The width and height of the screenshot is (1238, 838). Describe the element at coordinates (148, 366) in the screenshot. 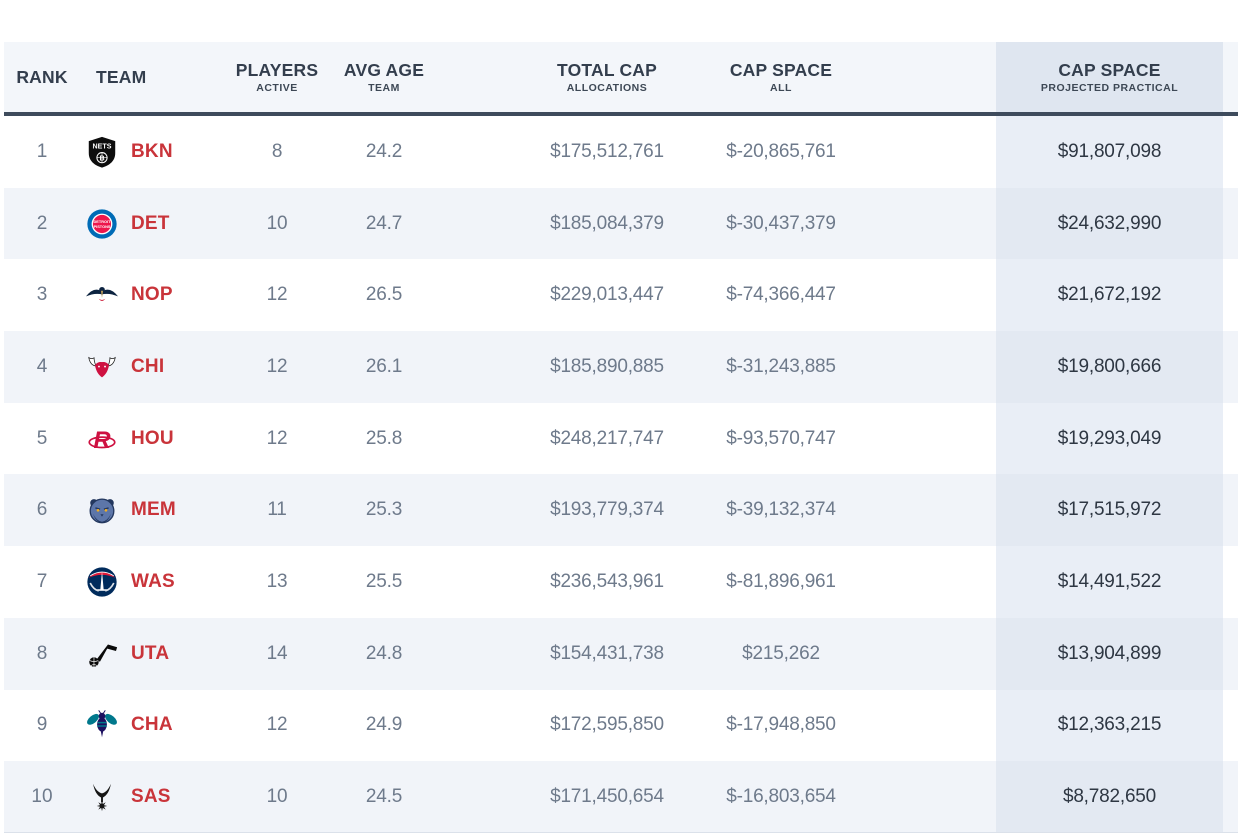

I see `team-abbreviation: CHI` at that location.